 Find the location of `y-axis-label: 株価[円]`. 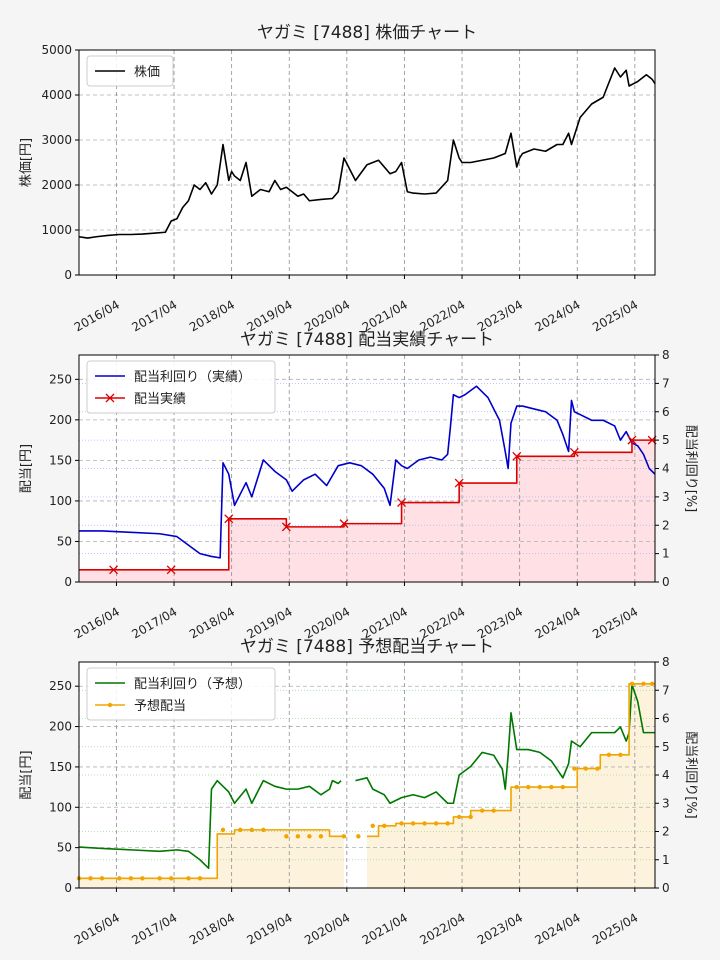

y-axis-label: 株価[円] is located at coordinates (26, 162).